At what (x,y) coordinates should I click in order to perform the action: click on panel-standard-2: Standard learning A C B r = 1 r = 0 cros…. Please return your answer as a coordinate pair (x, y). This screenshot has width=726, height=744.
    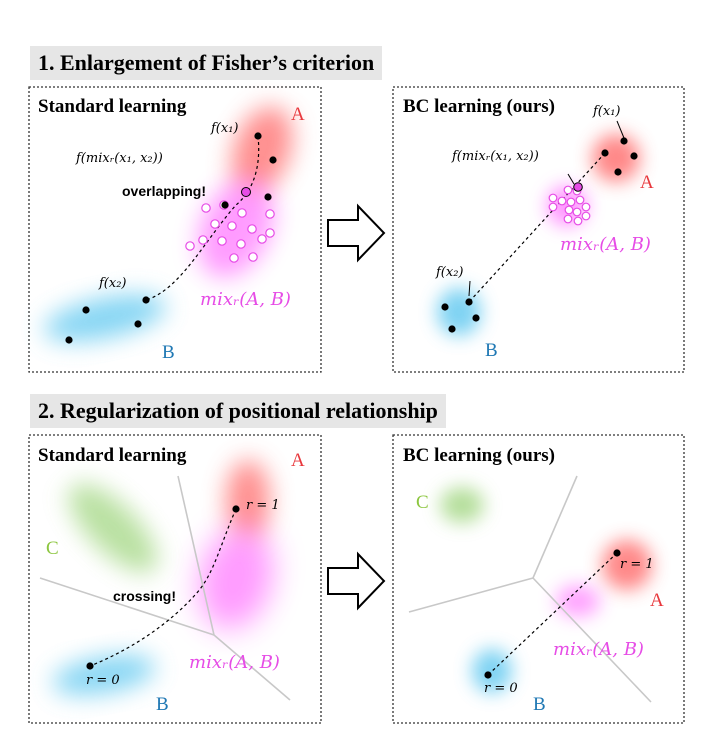
    Looking at the image, I should click on (171, 580).